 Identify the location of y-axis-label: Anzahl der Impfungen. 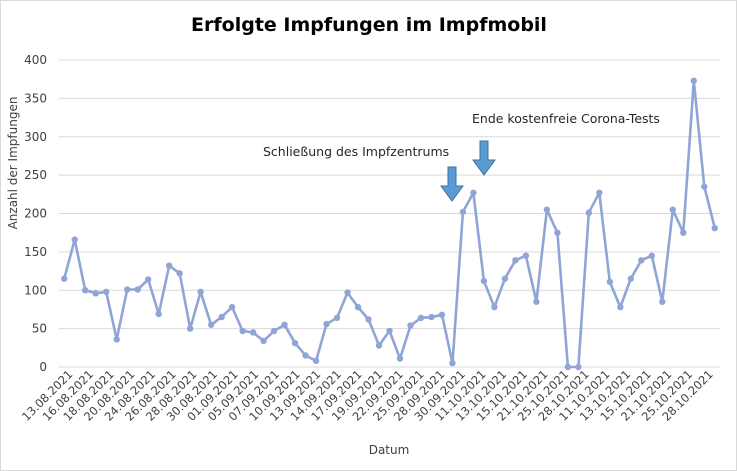
(13, 163).